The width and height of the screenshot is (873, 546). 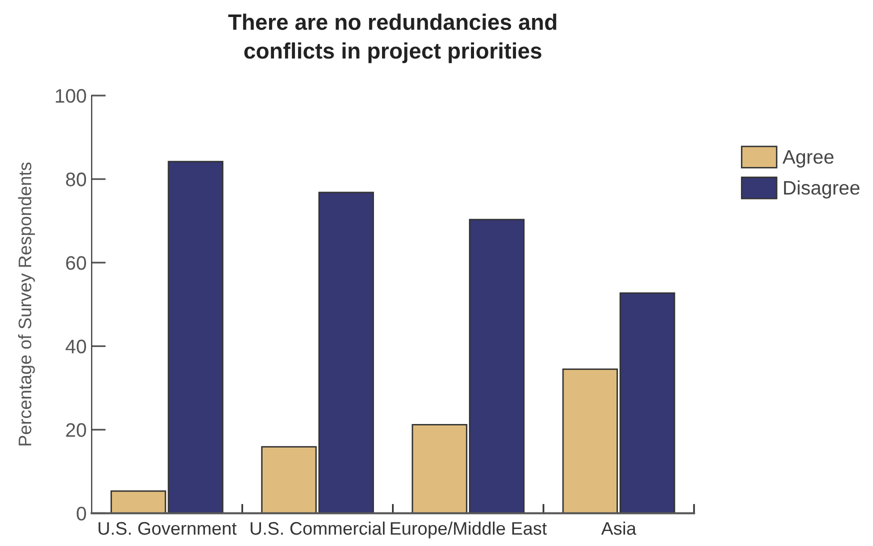 What do you see at coordinates (822, 189) in the screenshot?
I see `legend-label: Disagree` at bounding box center [822, 189].